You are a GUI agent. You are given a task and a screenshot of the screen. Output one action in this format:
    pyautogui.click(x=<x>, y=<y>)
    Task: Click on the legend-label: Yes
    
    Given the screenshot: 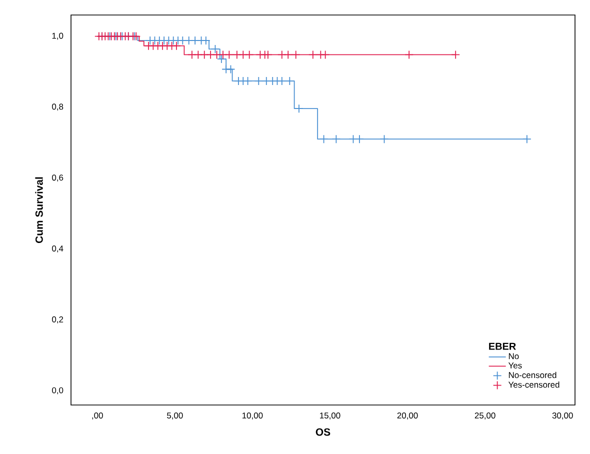 What is the action you would take?
    pyautogui.click(x=515, y=365)
    